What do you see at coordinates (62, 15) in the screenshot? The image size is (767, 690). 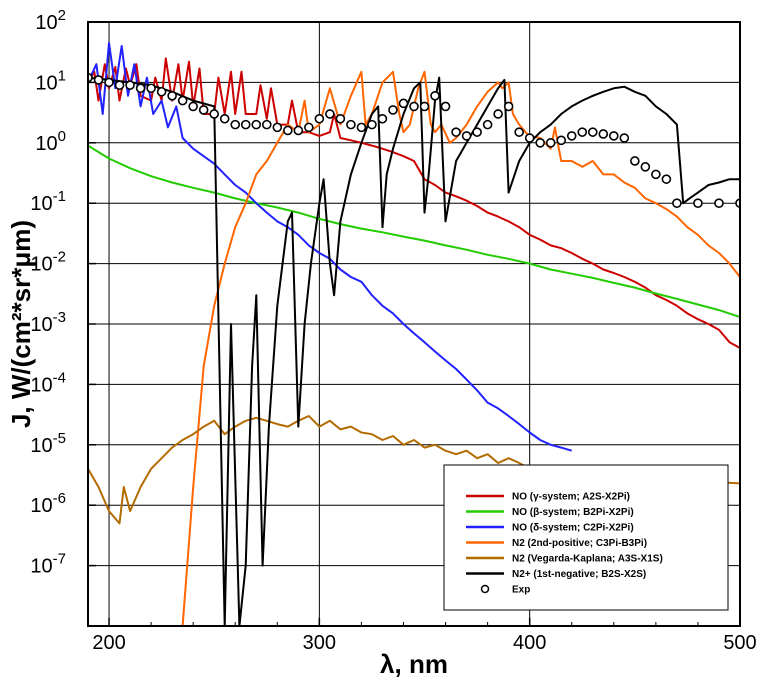 I see `y-tick-exponent: 2` at bounding box center [62, 15].